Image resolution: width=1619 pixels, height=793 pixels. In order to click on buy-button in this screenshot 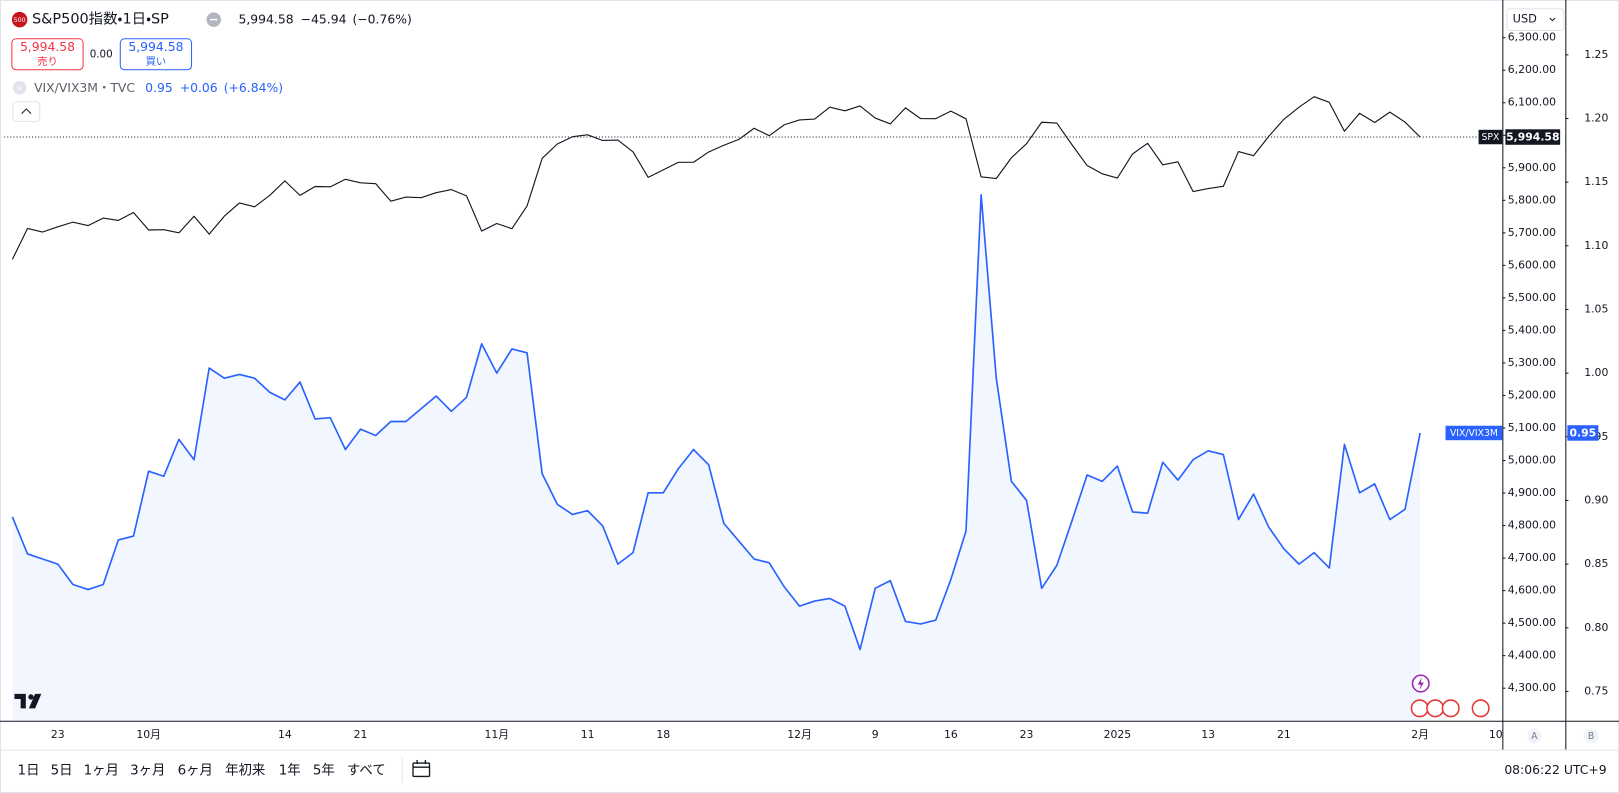, I will do `click(156, 54)`.